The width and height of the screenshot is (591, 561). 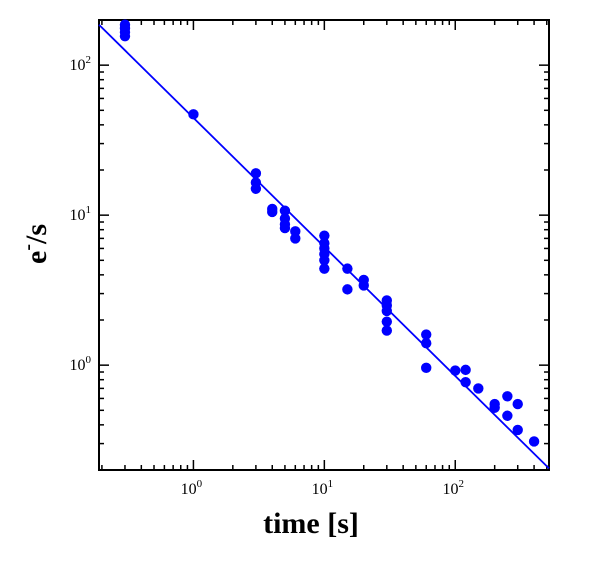 I want to click on x-axis-label: time [s], so click(x=311, y=523).